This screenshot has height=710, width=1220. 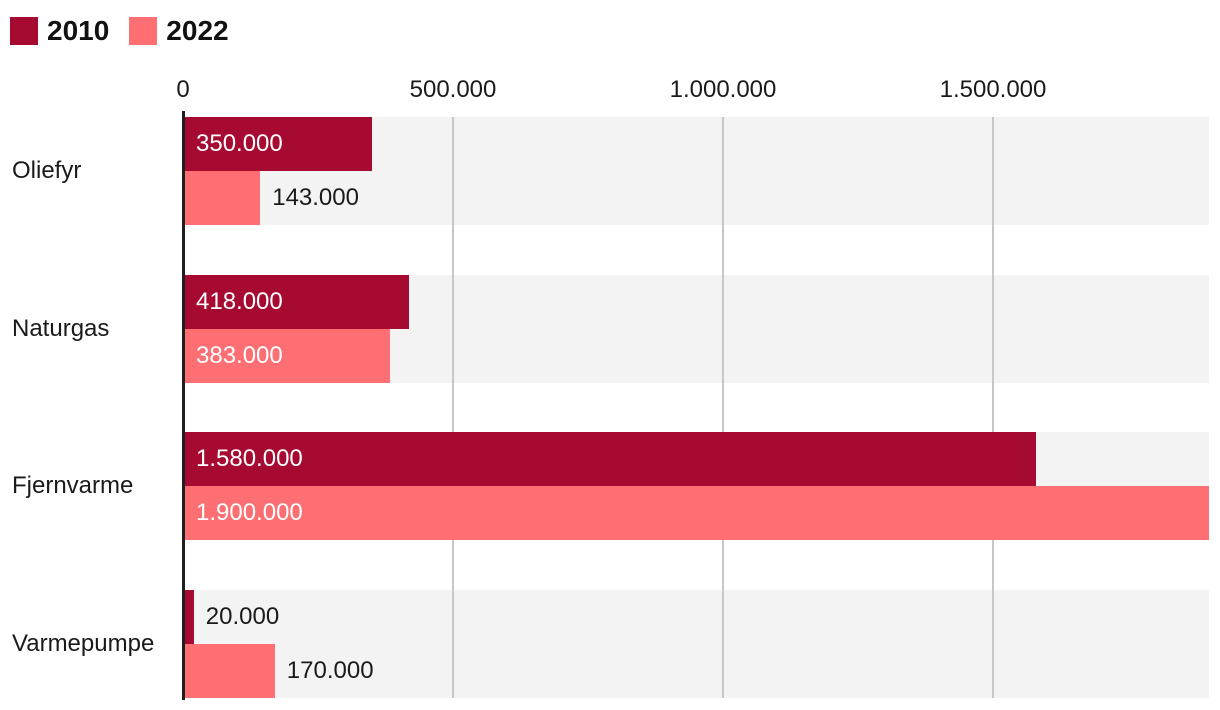 I want to click on x-tick-label-1-000-000: 1.000.000, so click(x=723, y=89).